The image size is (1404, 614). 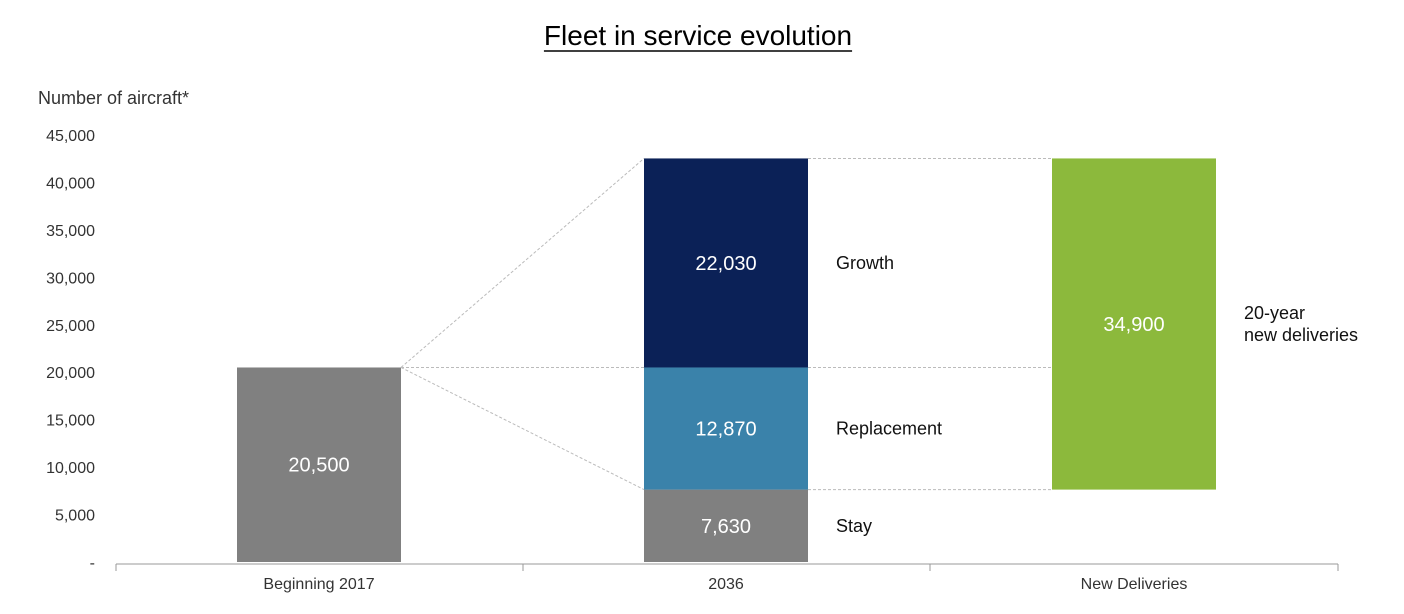 I want to click on bar-value-label: 12,870, so click(x=725, y=430).